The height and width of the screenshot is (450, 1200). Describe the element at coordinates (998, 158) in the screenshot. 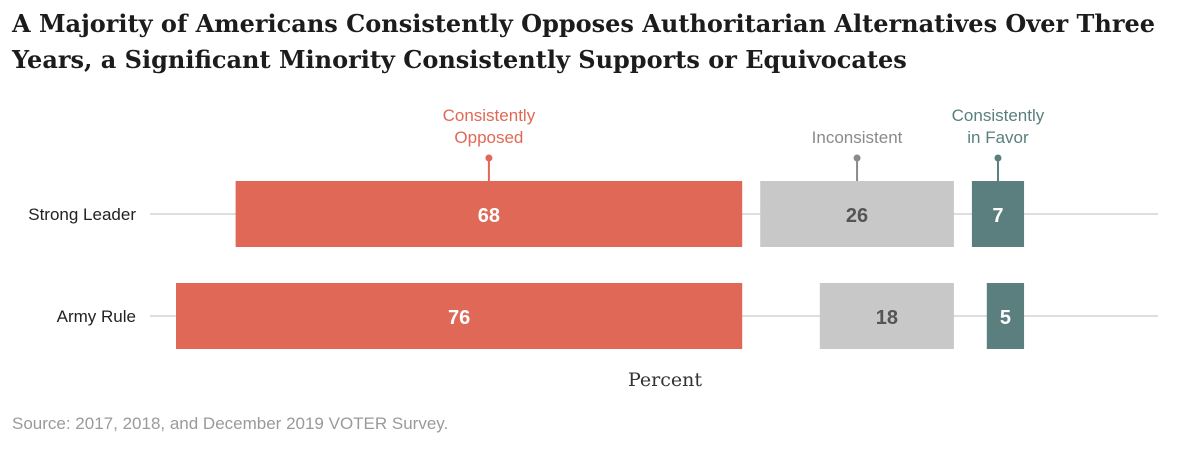

I see `leader-dot-consistently-in-favor` at that location.